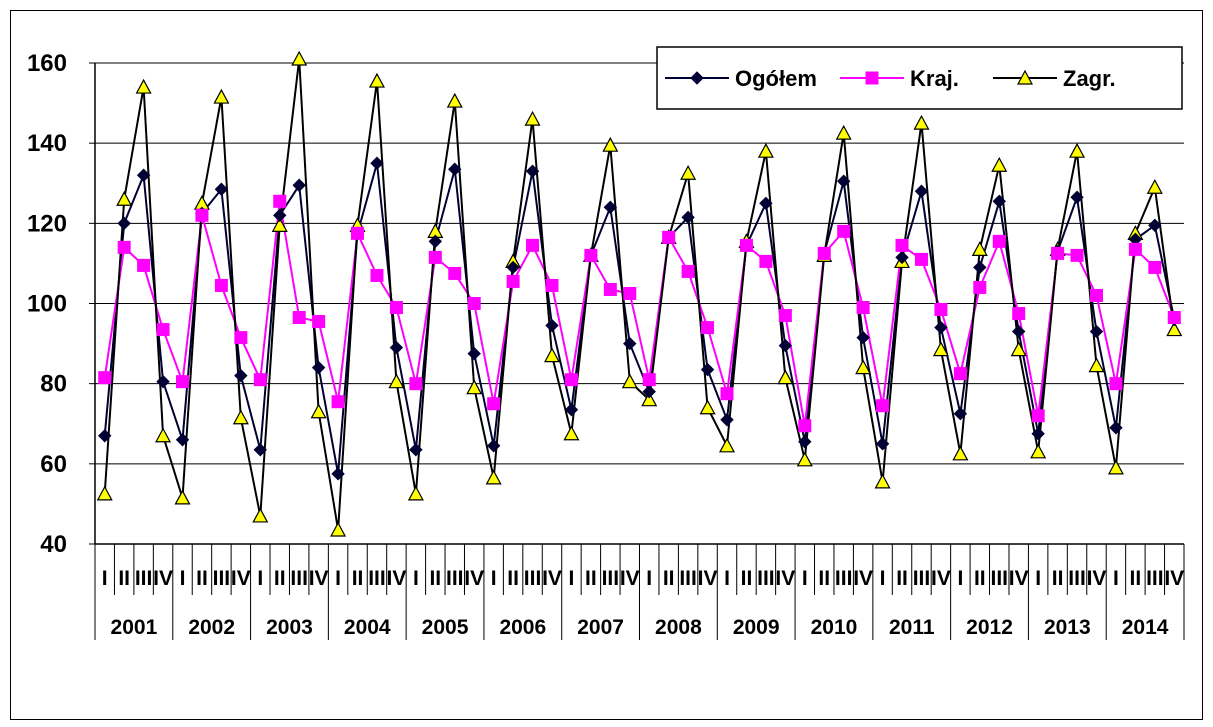 This screenshot has width=1213, height=727. I want to click on year-label: 2001, so click(134, 627).